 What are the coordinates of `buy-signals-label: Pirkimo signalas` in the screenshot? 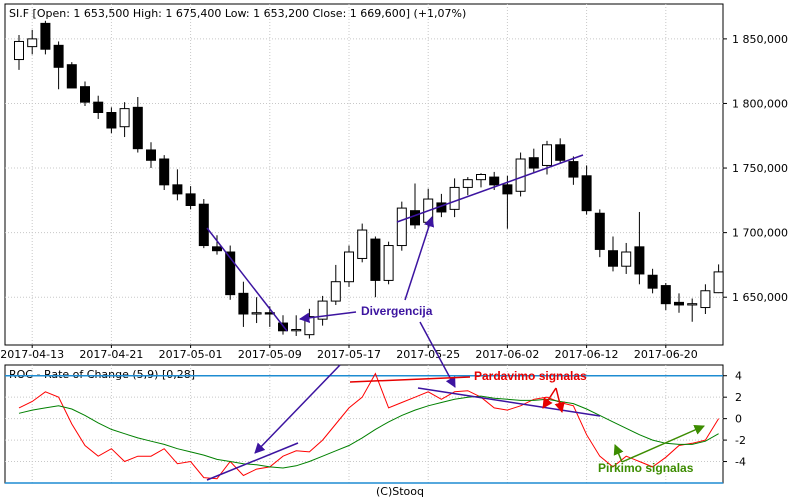 It's located at (646, 468).